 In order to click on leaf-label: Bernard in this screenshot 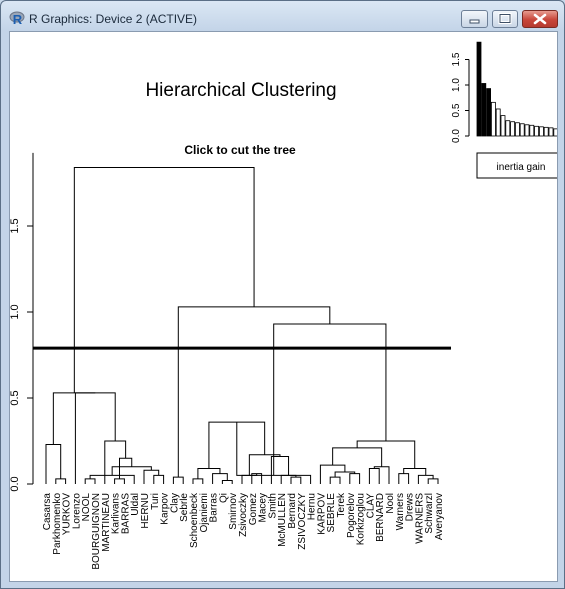, I will do `click(292, 511)`.